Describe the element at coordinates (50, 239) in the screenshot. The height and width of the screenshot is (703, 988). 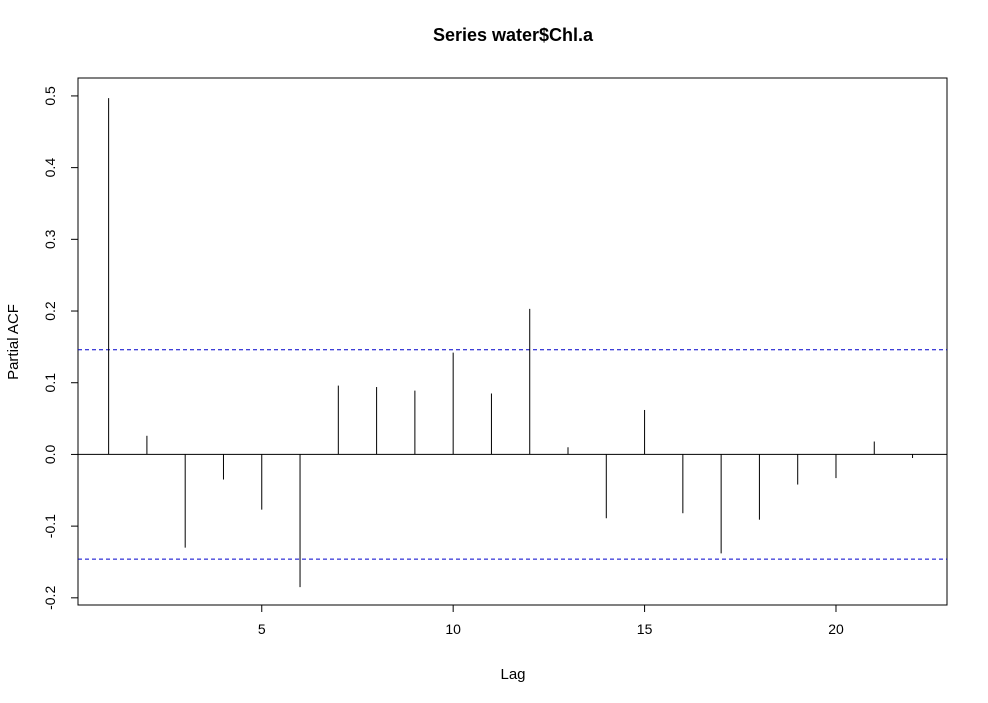
I see `y-tick-label: 0.3` at that location.